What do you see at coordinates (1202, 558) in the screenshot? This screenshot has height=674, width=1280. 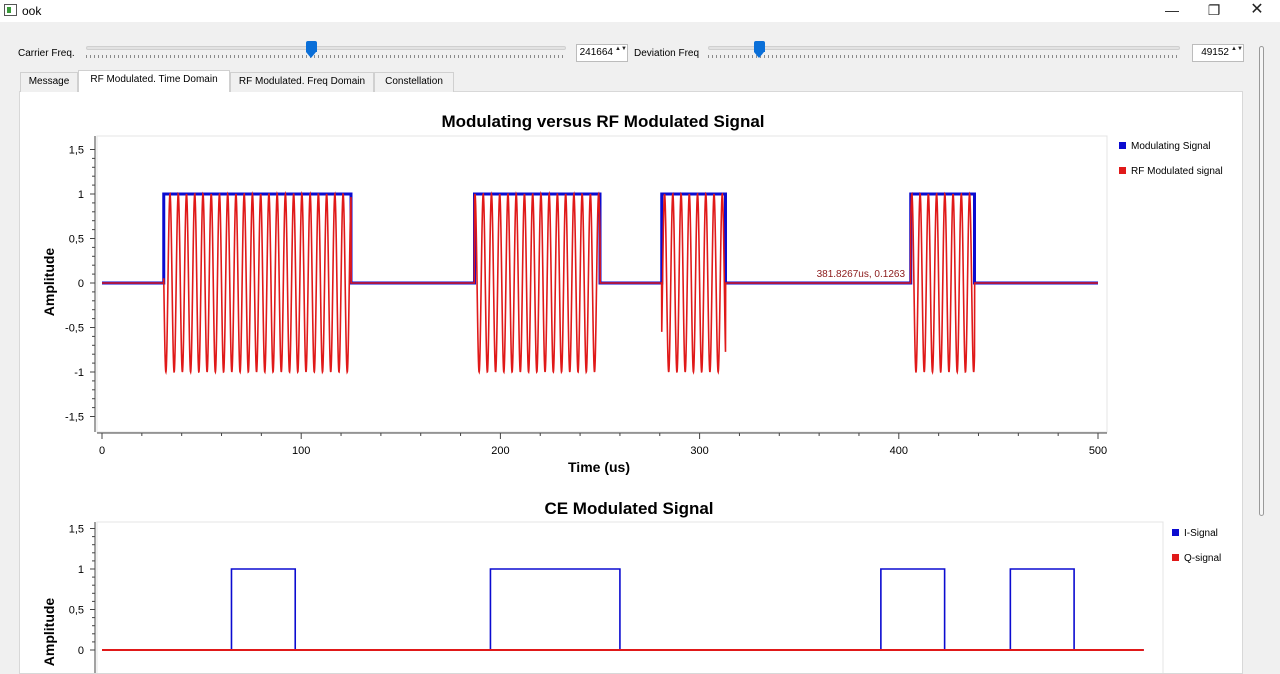 I see `legend-label-q-signal: Q-signal` at bounding box center [1202, 558].